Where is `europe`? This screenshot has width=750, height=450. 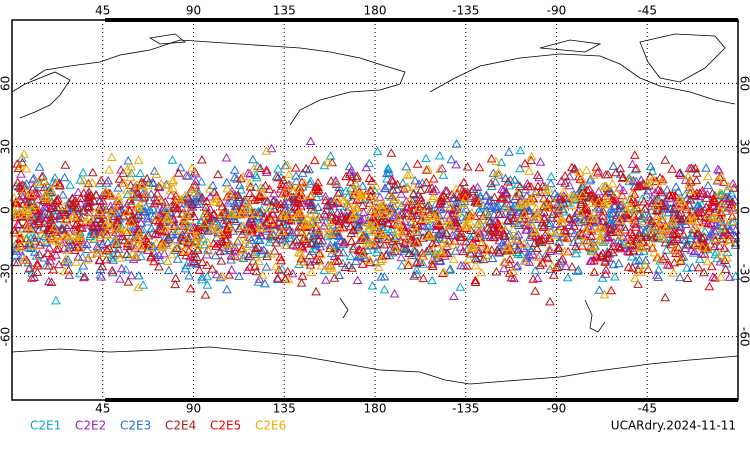
europe is located at coordinates (41, 95).